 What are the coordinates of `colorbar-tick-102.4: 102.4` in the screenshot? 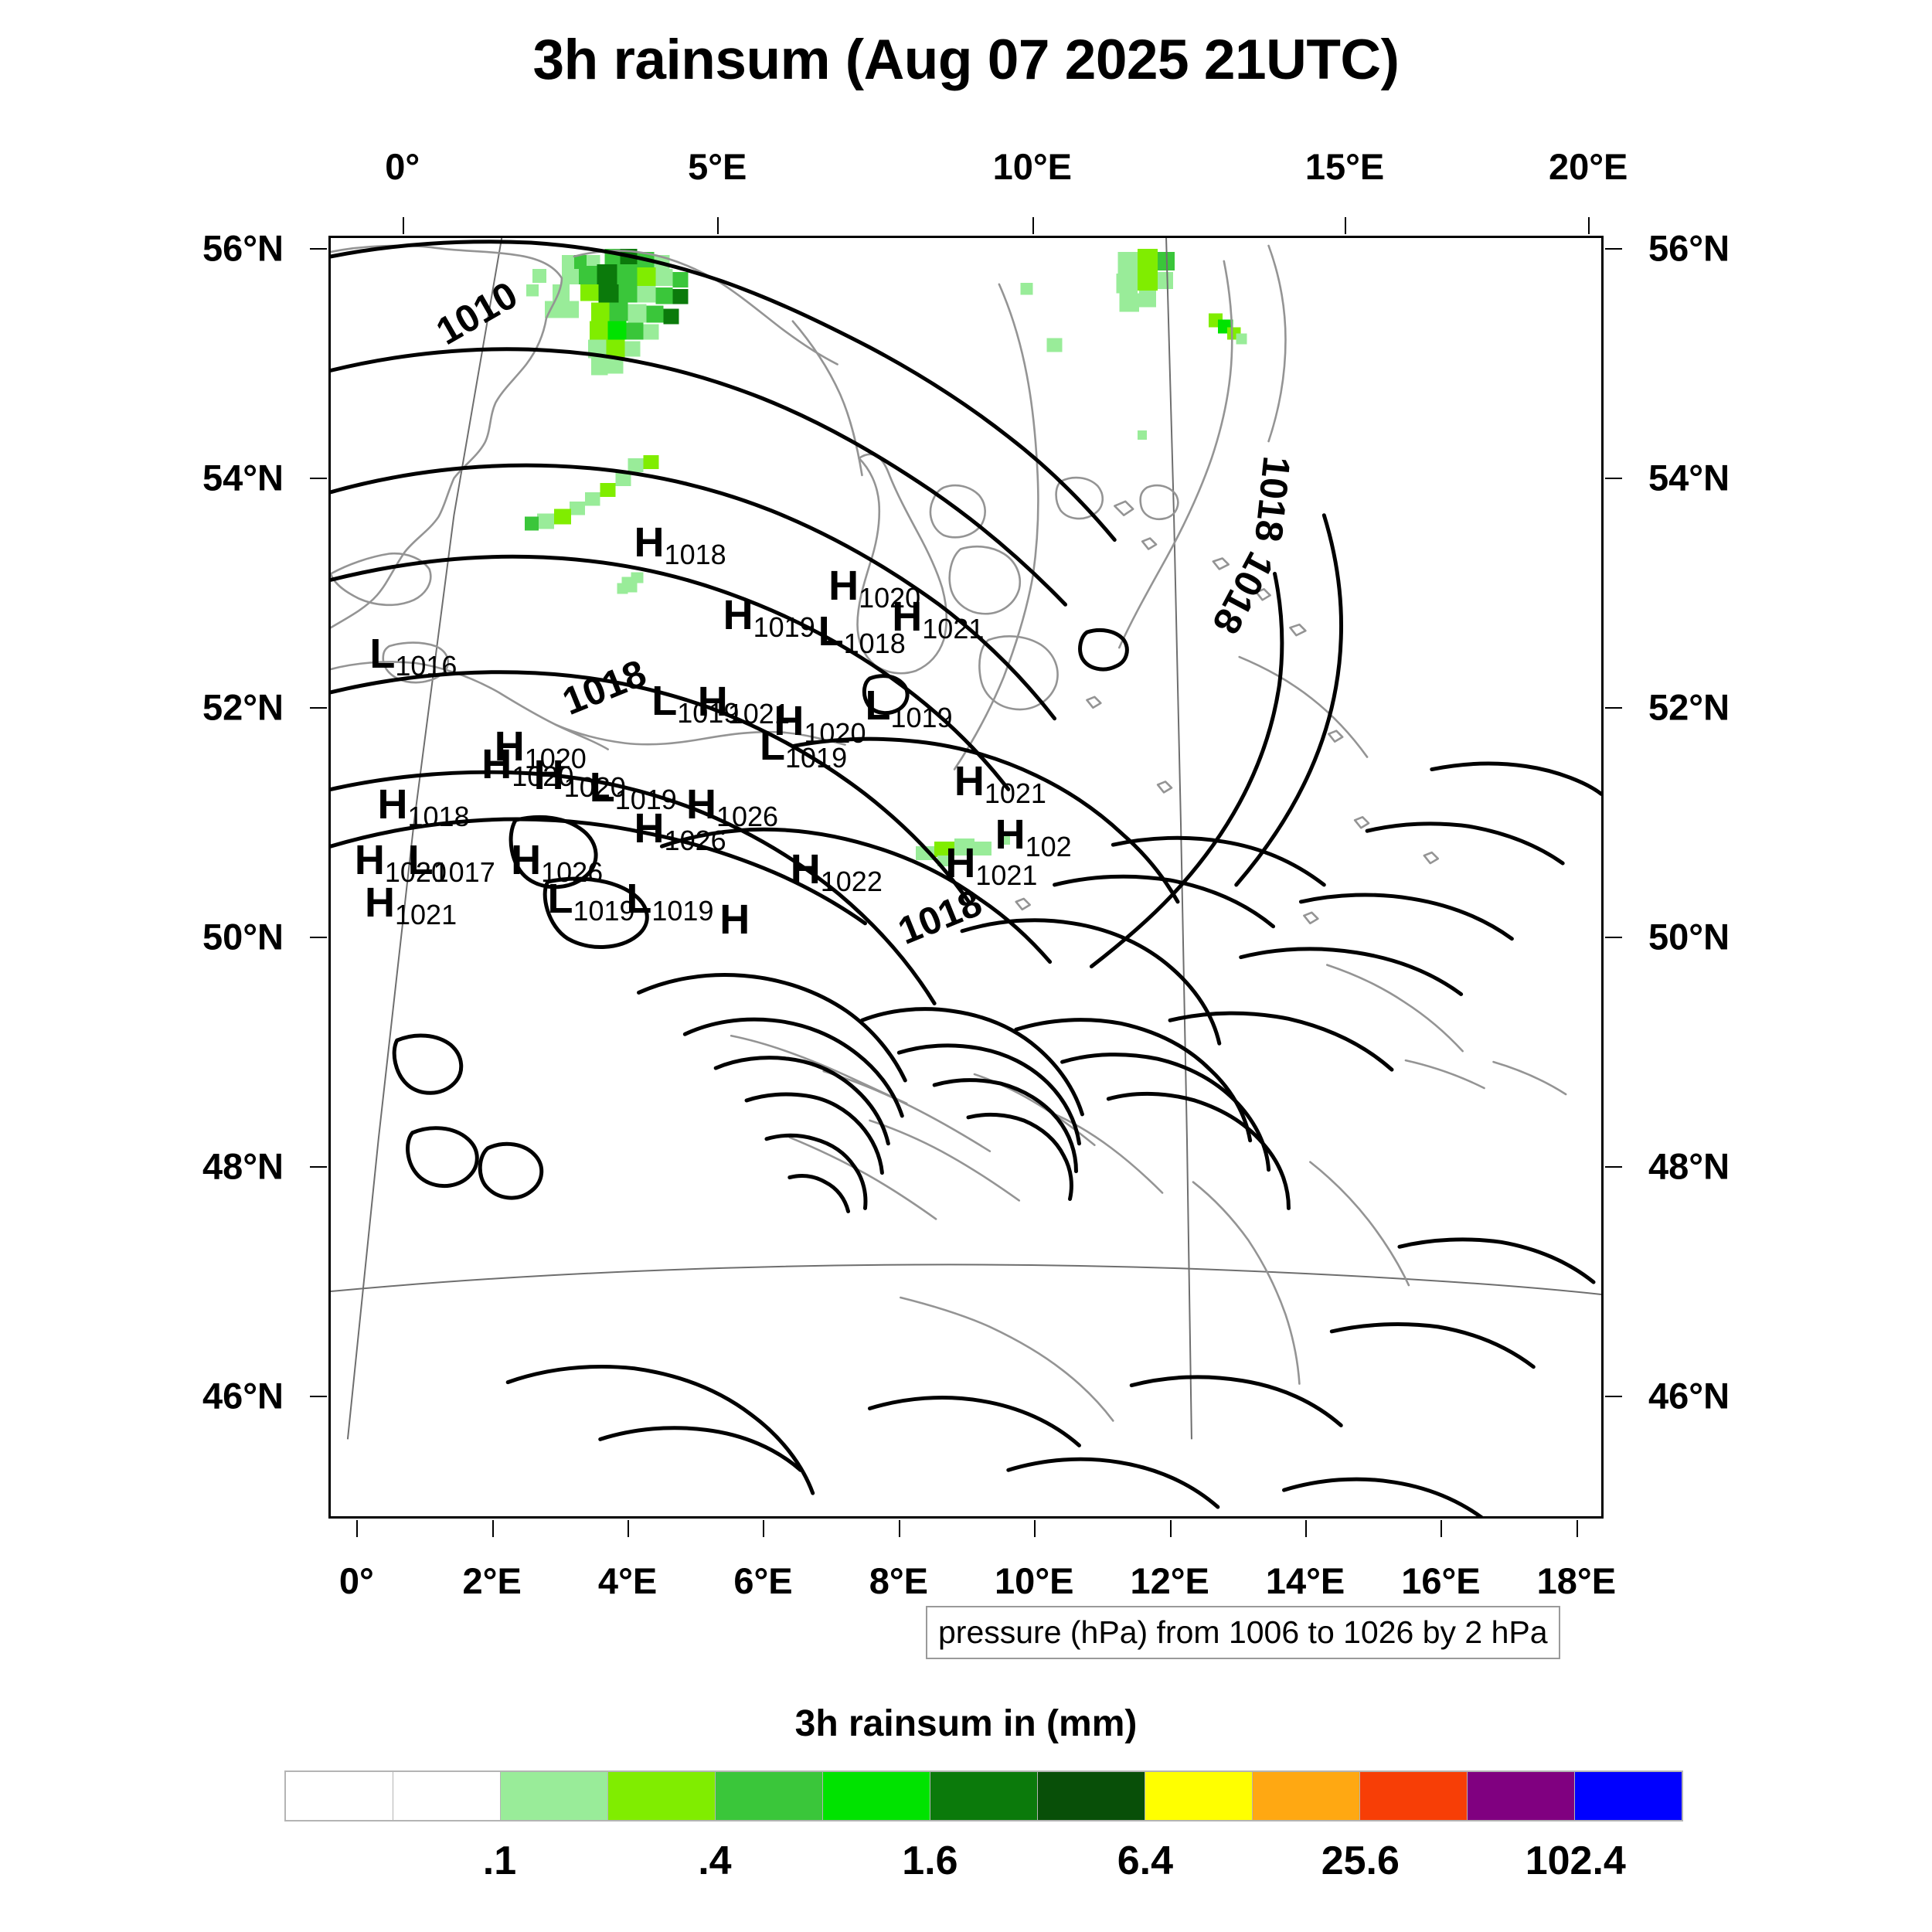 It's located at (1575, 1860).